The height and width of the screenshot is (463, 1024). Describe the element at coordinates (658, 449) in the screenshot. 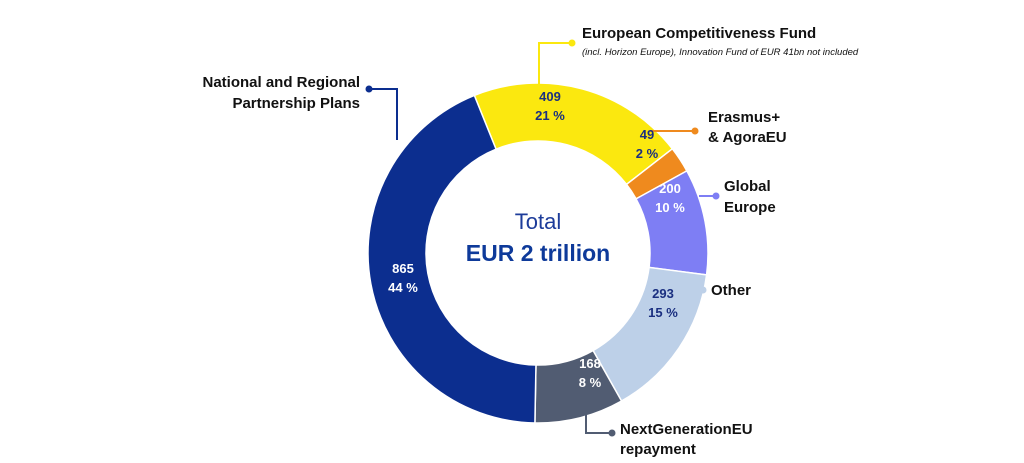

I see `ngeu-label-2: repayment` at that location.